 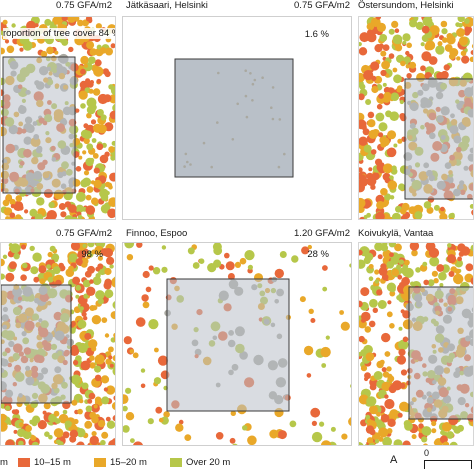 What do you see at coordinates (416, 118) in the screenshot?
I see `tree-map-top-right` at bounding box center [416, 118].